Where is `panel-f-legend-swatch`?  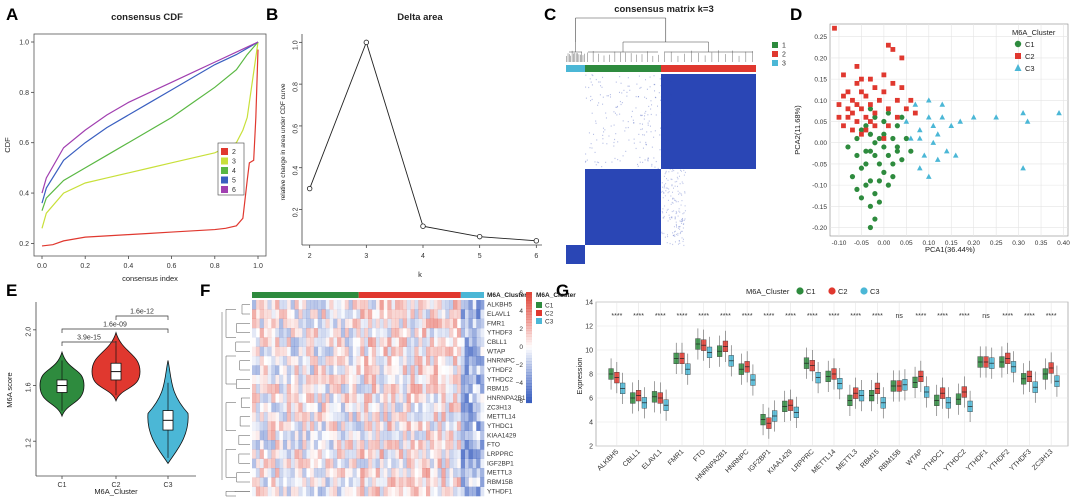 panel-f-legend-swatch is located at coordinates (539, 305).